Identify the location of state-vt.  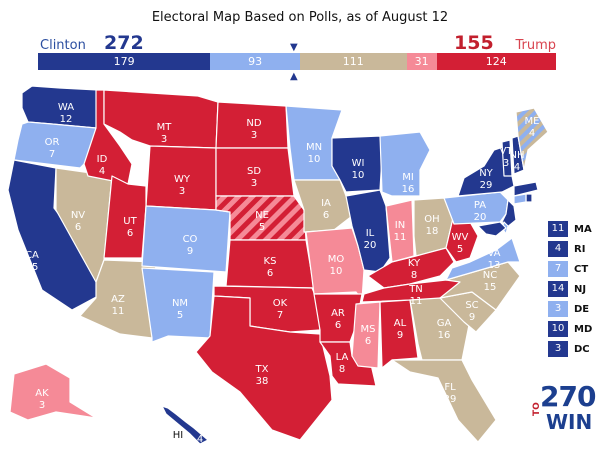
(507, 158).